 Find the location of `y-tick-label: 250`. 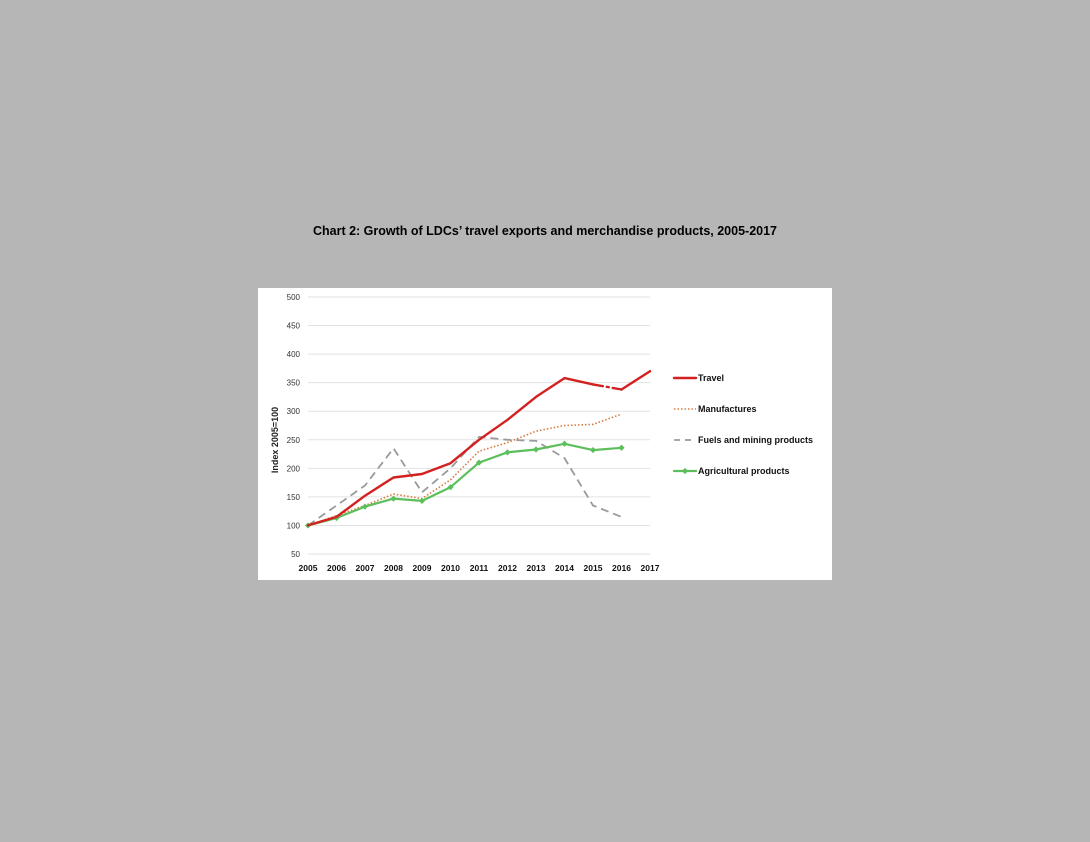

y-tick-label: 250 is located at coordinates (294, 440).